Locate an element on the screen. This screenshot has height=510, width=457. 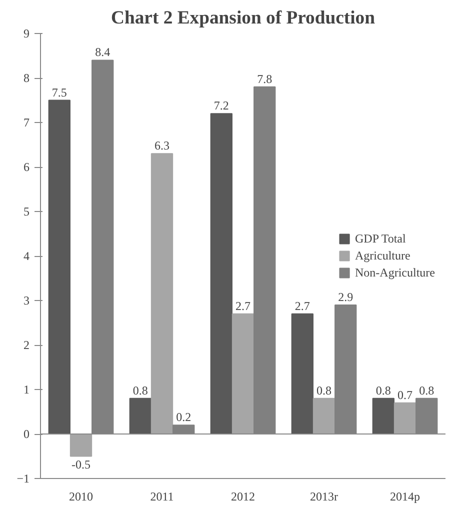
y-tick-label: 5 is located at coordinates (27, 211).